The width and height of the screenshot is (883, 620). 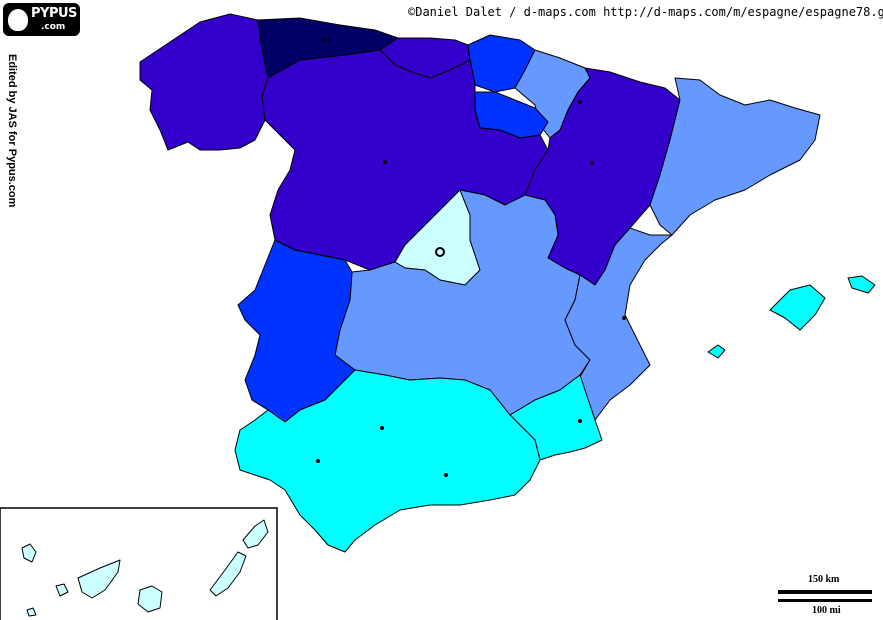 What do you see at coordinates (12, 131) in the screenshot?
I see `side-credit: Edited by JAS for Pypus.com` at bounding box center [12, 131].